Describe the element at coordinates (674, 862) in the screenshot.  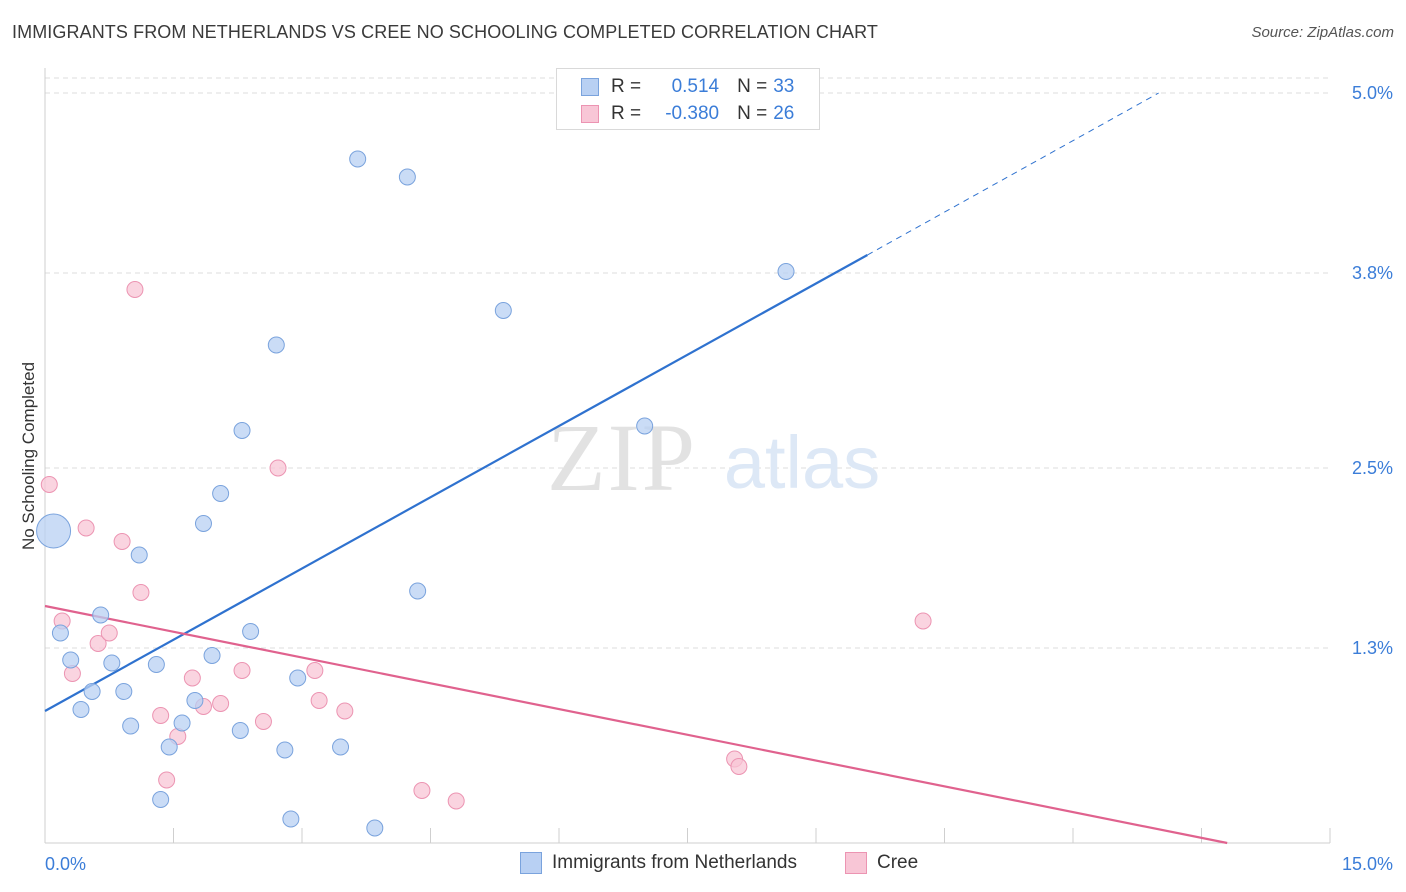
I see `legend-series-label: Immigrants from Netherlands` at that location.